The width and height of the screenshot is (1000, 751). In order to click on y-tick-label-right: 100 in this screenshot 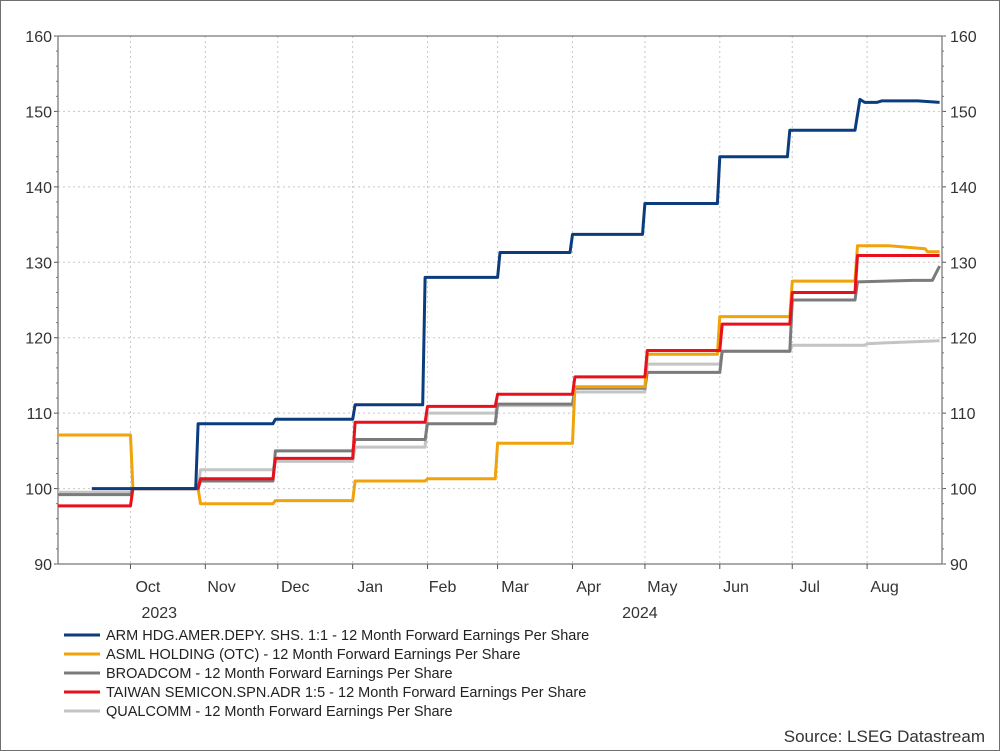, I will do `click(963, 490)`.